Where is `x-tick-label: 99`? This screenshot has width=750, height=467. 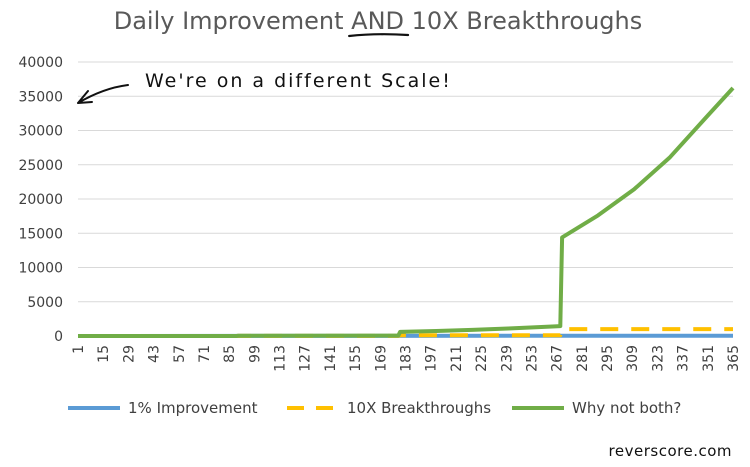 x-tick-label: 99 is located at coordinates (255, 354).